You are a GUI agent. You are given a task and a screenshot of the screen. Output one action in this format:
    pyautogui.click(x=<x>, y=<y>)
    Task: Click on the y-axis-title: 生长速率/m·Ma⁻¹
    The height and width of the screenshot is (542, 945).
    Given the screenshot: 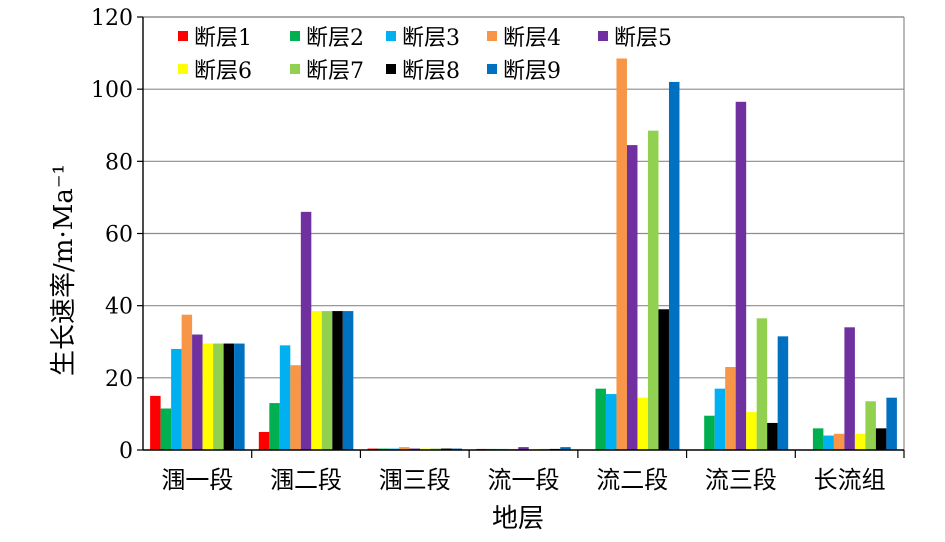 What is the action you would take?
    pyautogui.click(x=64, y=270)
    